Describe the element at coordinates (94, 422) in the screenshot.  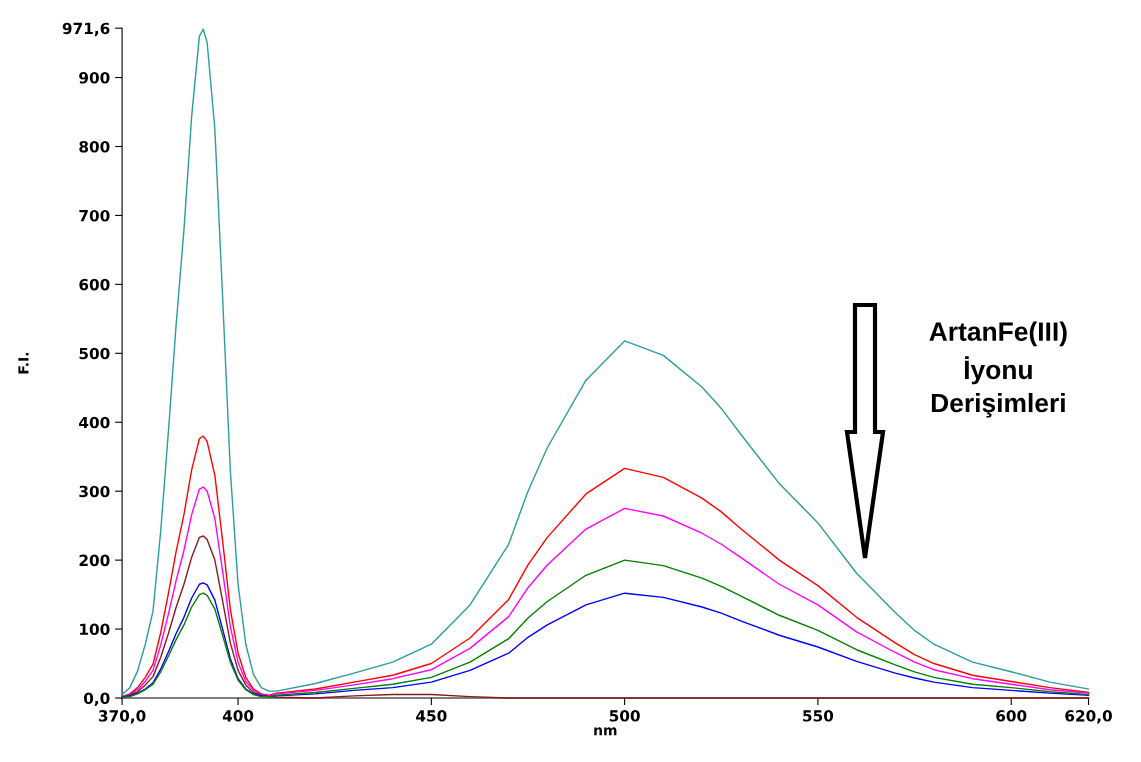
I see `y-tick-label: 400` at that location.